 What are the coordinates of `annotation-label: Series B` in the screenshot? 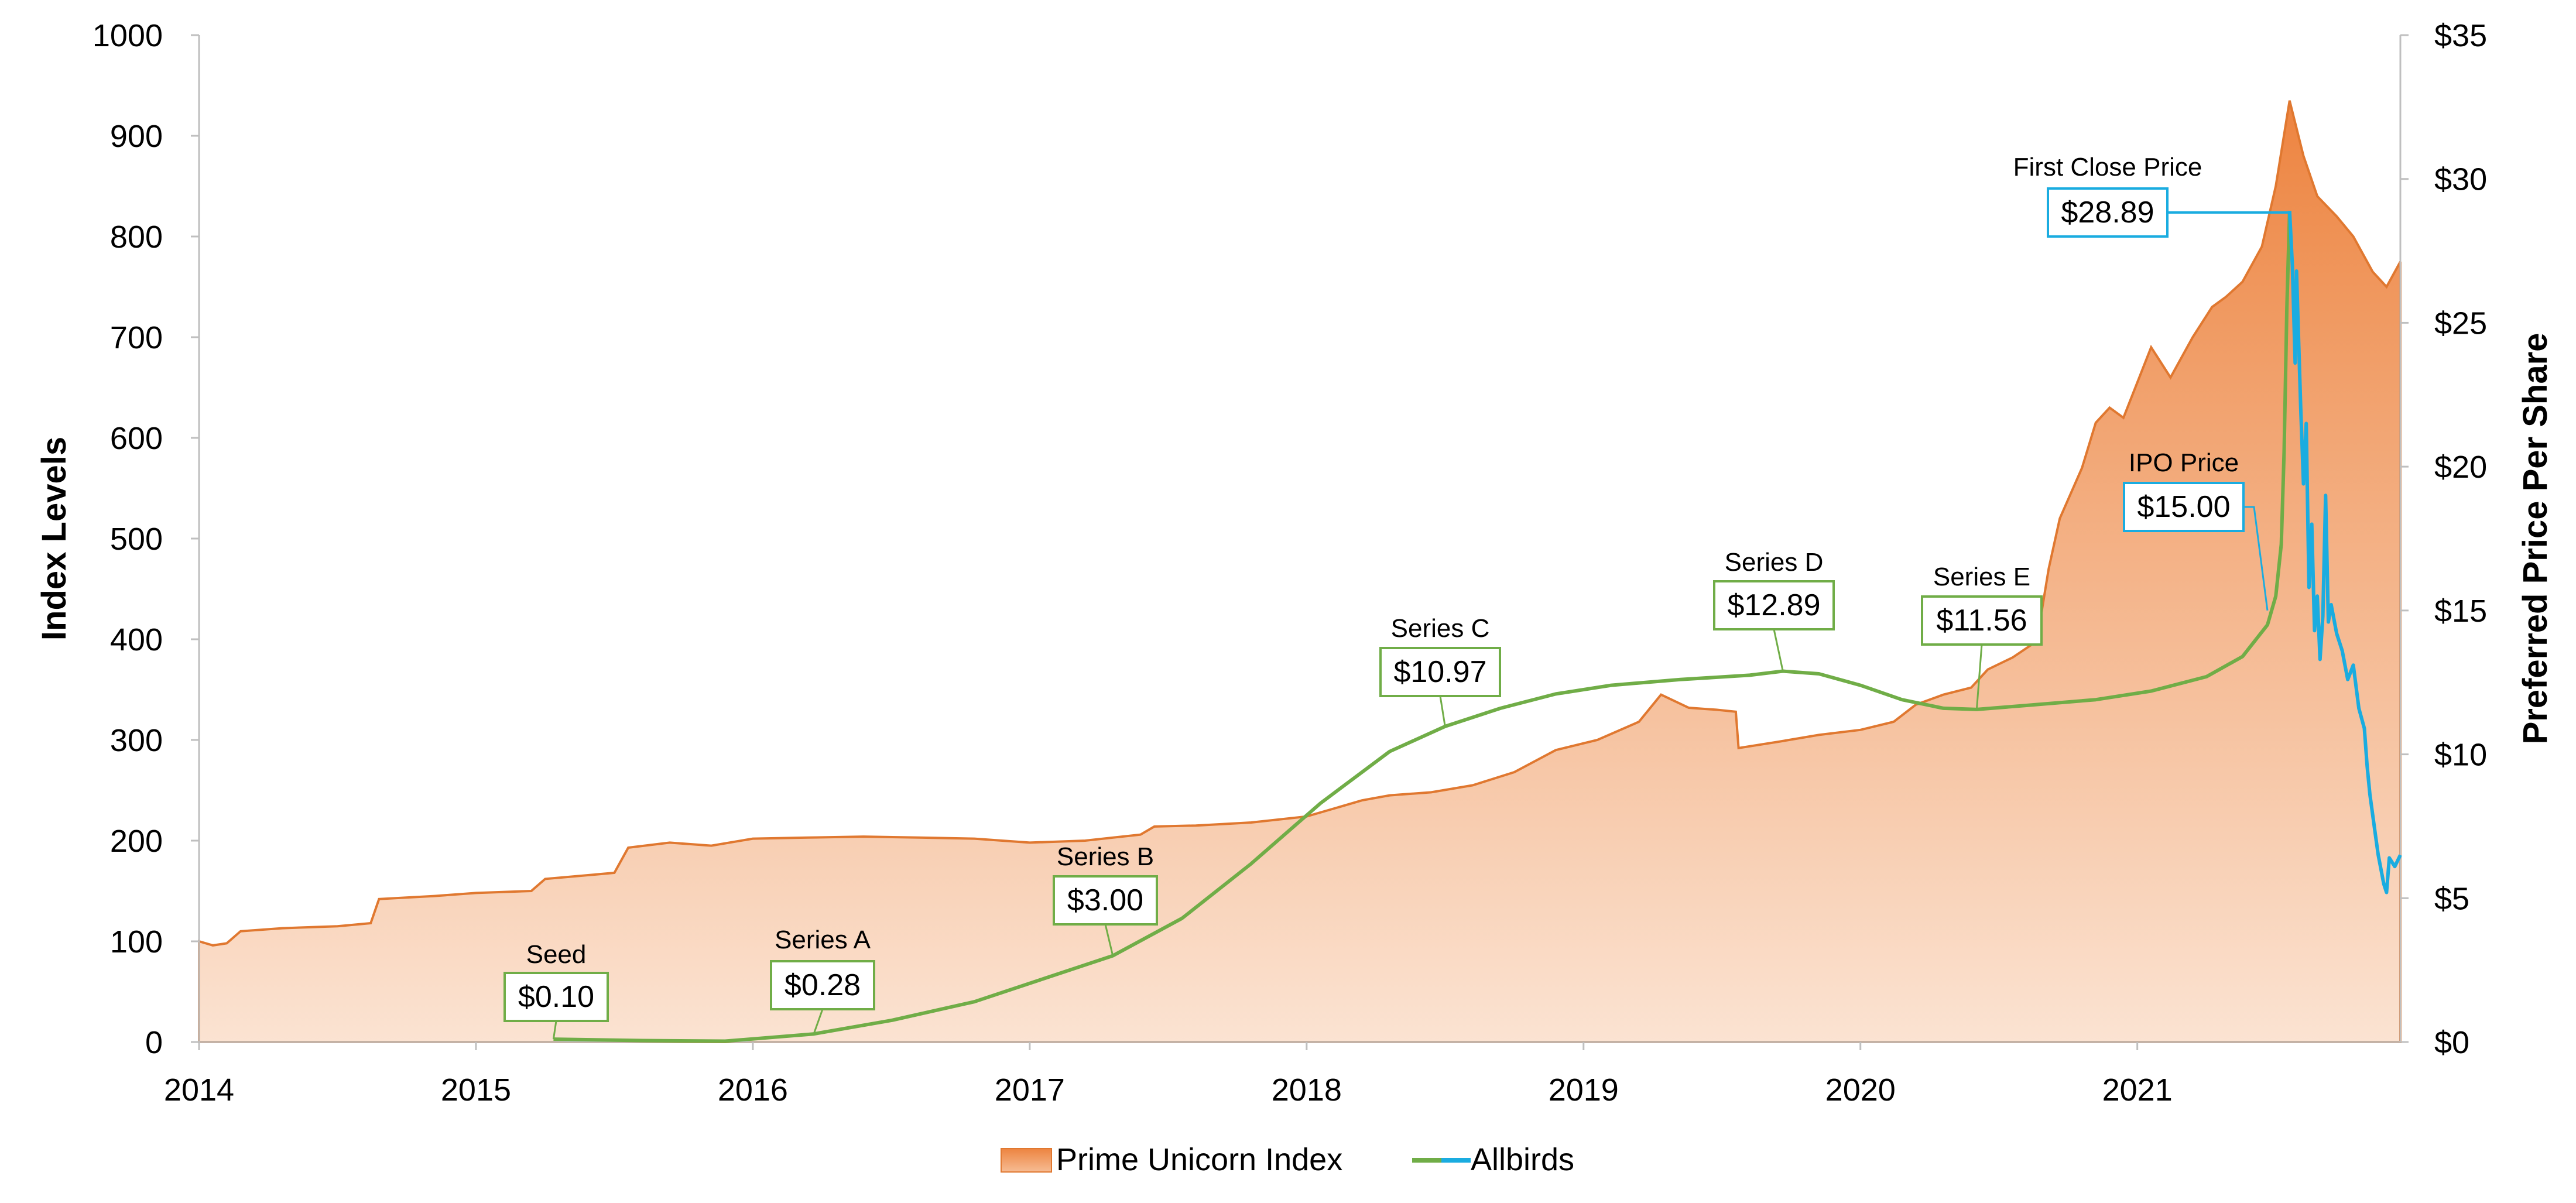 It's located at (1105, 857).